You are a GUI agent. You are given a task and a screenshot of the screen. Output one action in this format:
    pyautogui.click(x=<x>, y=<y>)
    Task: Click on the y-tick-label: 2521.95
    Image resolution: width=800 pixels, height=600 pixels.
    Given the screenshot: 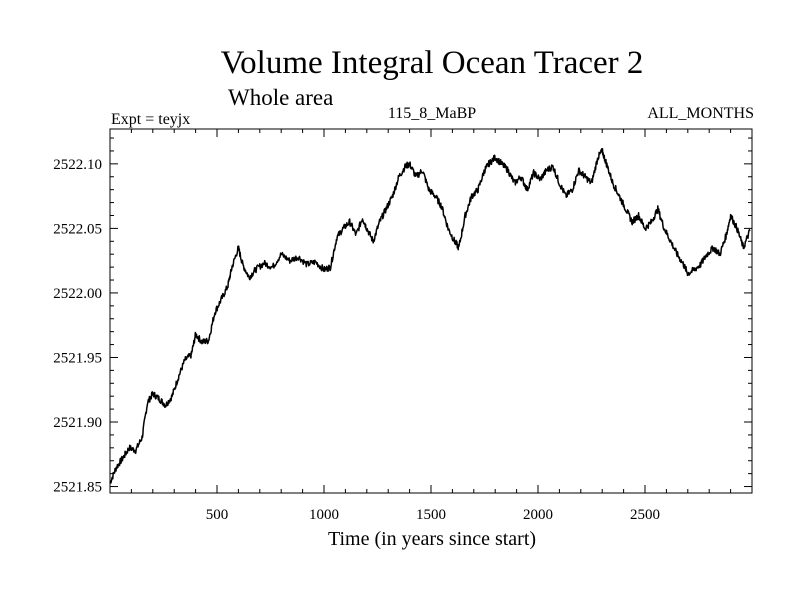 What is the action you would take?
    pyautogui.click(x=77, y=358)
    